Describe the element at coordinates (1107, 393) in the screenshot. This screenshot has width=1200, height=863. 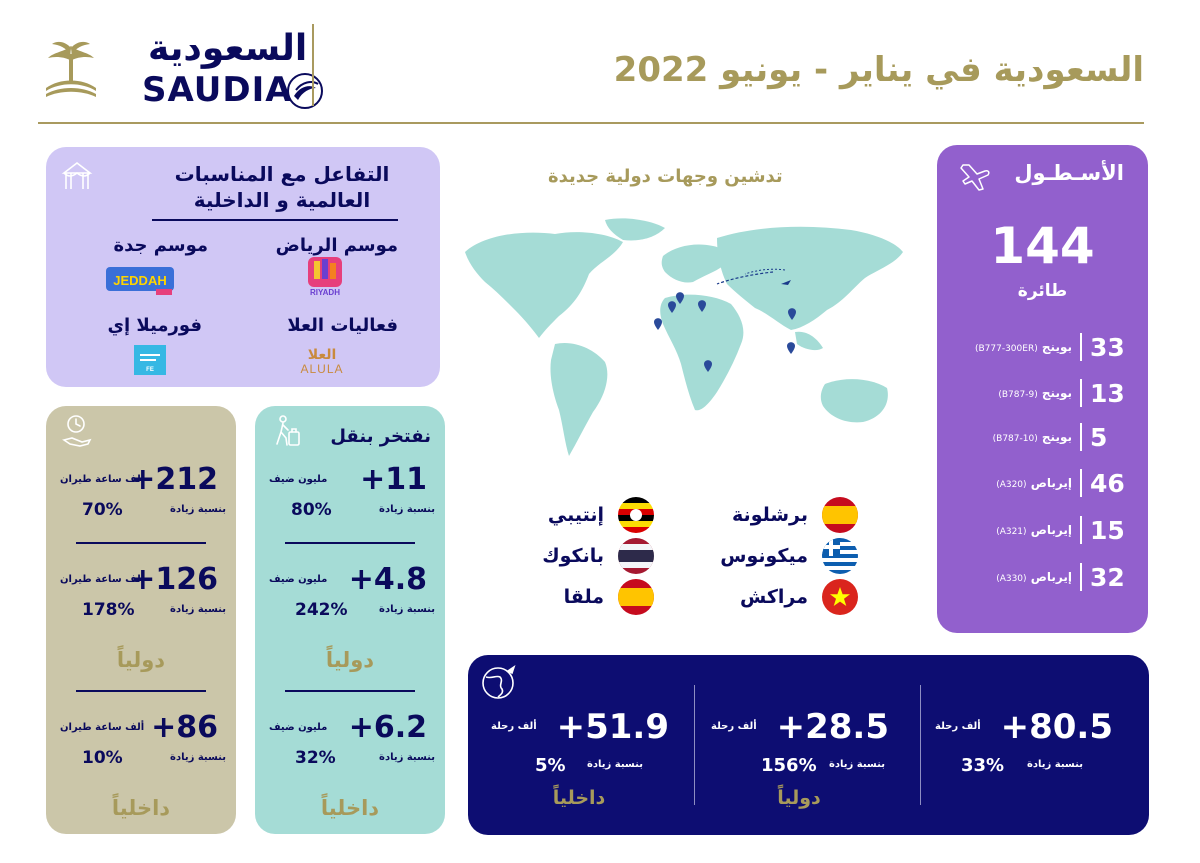
I see `fleet-count: 13` at that location.